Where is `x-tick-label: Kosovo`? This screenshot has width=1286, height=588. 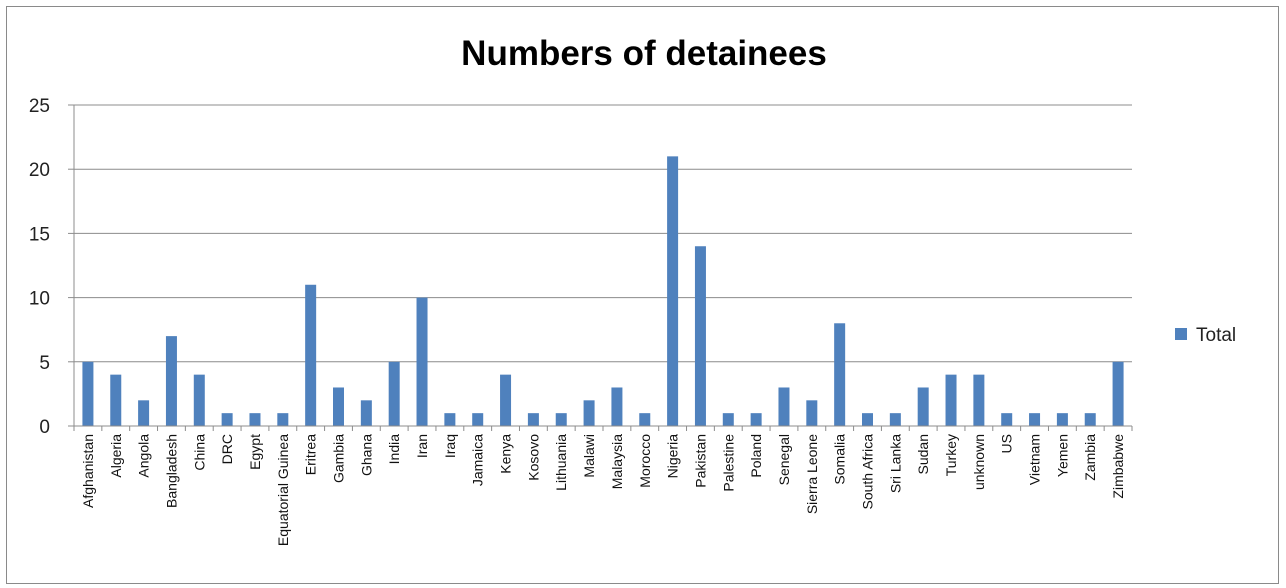
x-tick-label: Kosovo is located at coordinates (533, 457).